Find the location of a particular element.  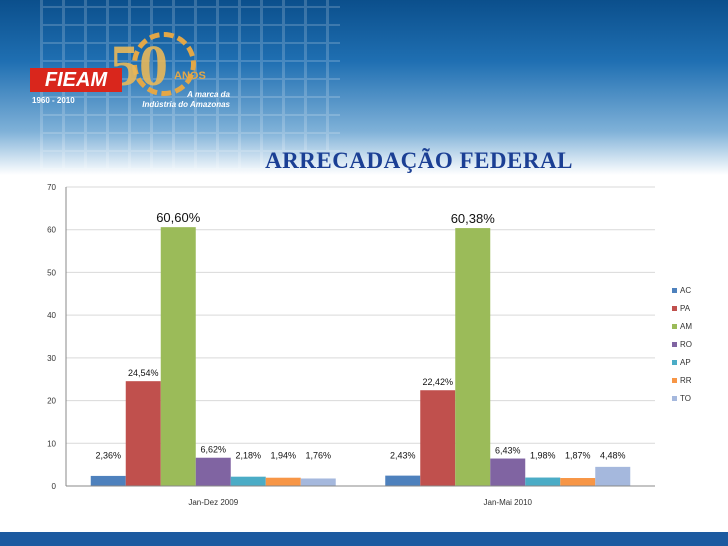

data-label-to-2: 4,48% is located at coordinates (613, 455).